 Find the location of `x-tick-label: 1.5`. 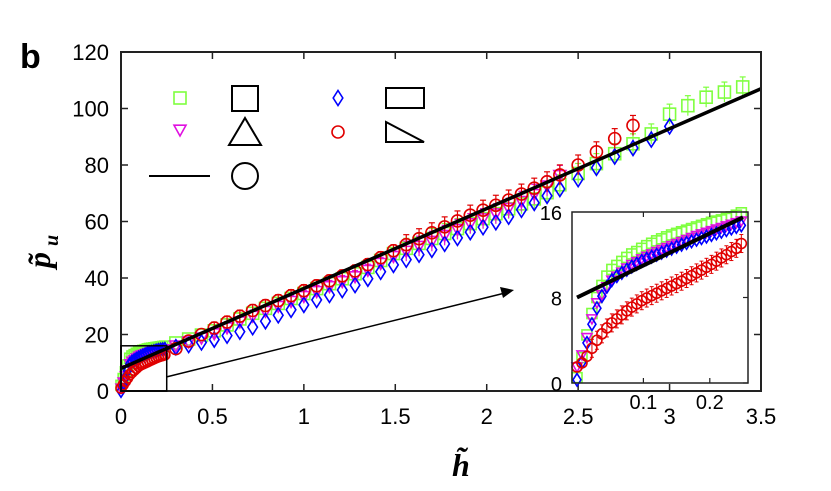

x-tick-label: 1.5 is located at coordinates (395, 416).